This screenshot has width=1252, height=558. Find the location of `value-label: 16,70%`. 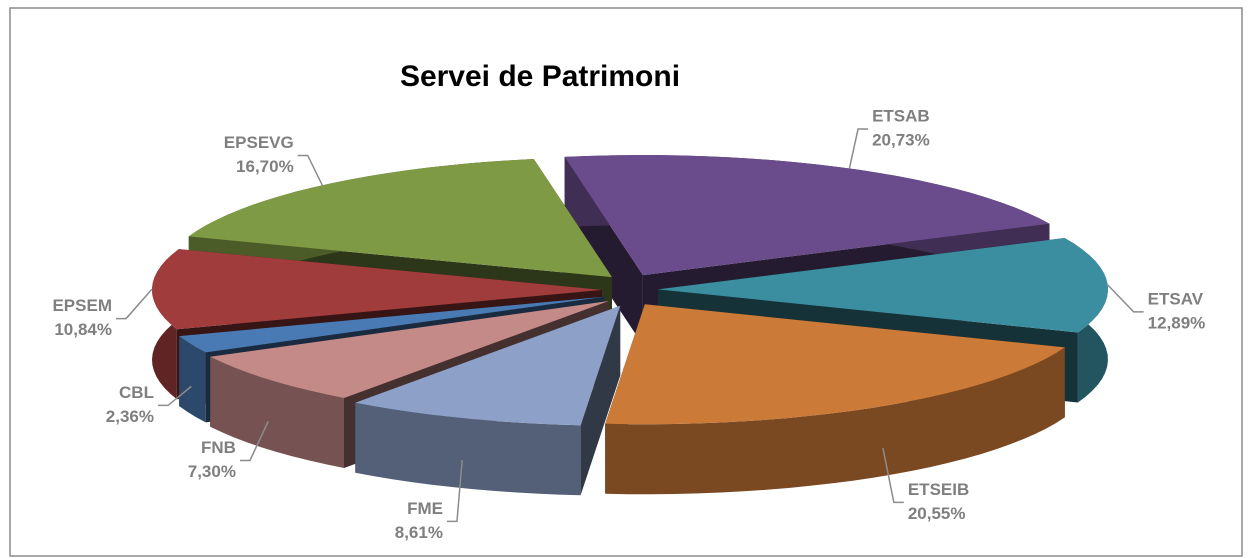

value-label: 16,70% is located at coordinates (265, 166).